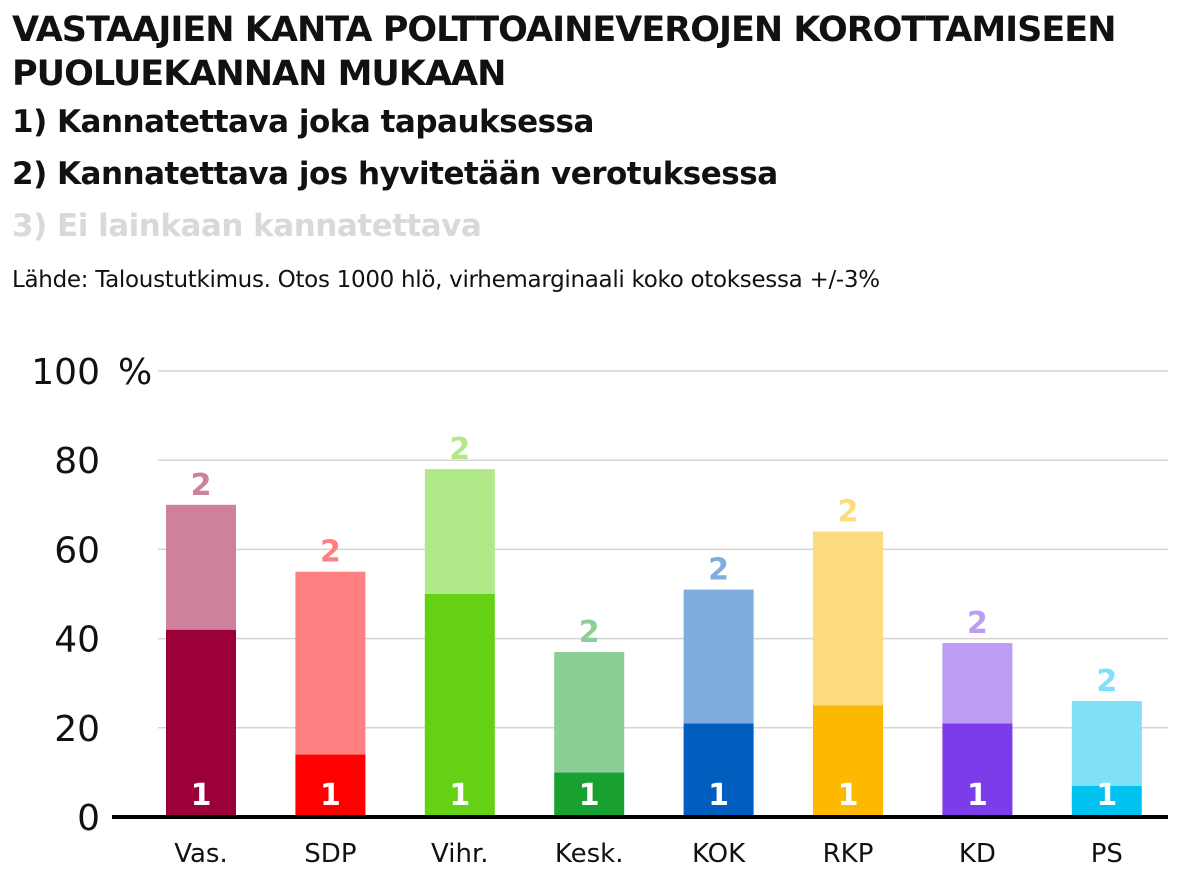 The height and width of the screenshot is (878, 1198). I want to click on x-tick-label: Vihr., so click(459, 854).